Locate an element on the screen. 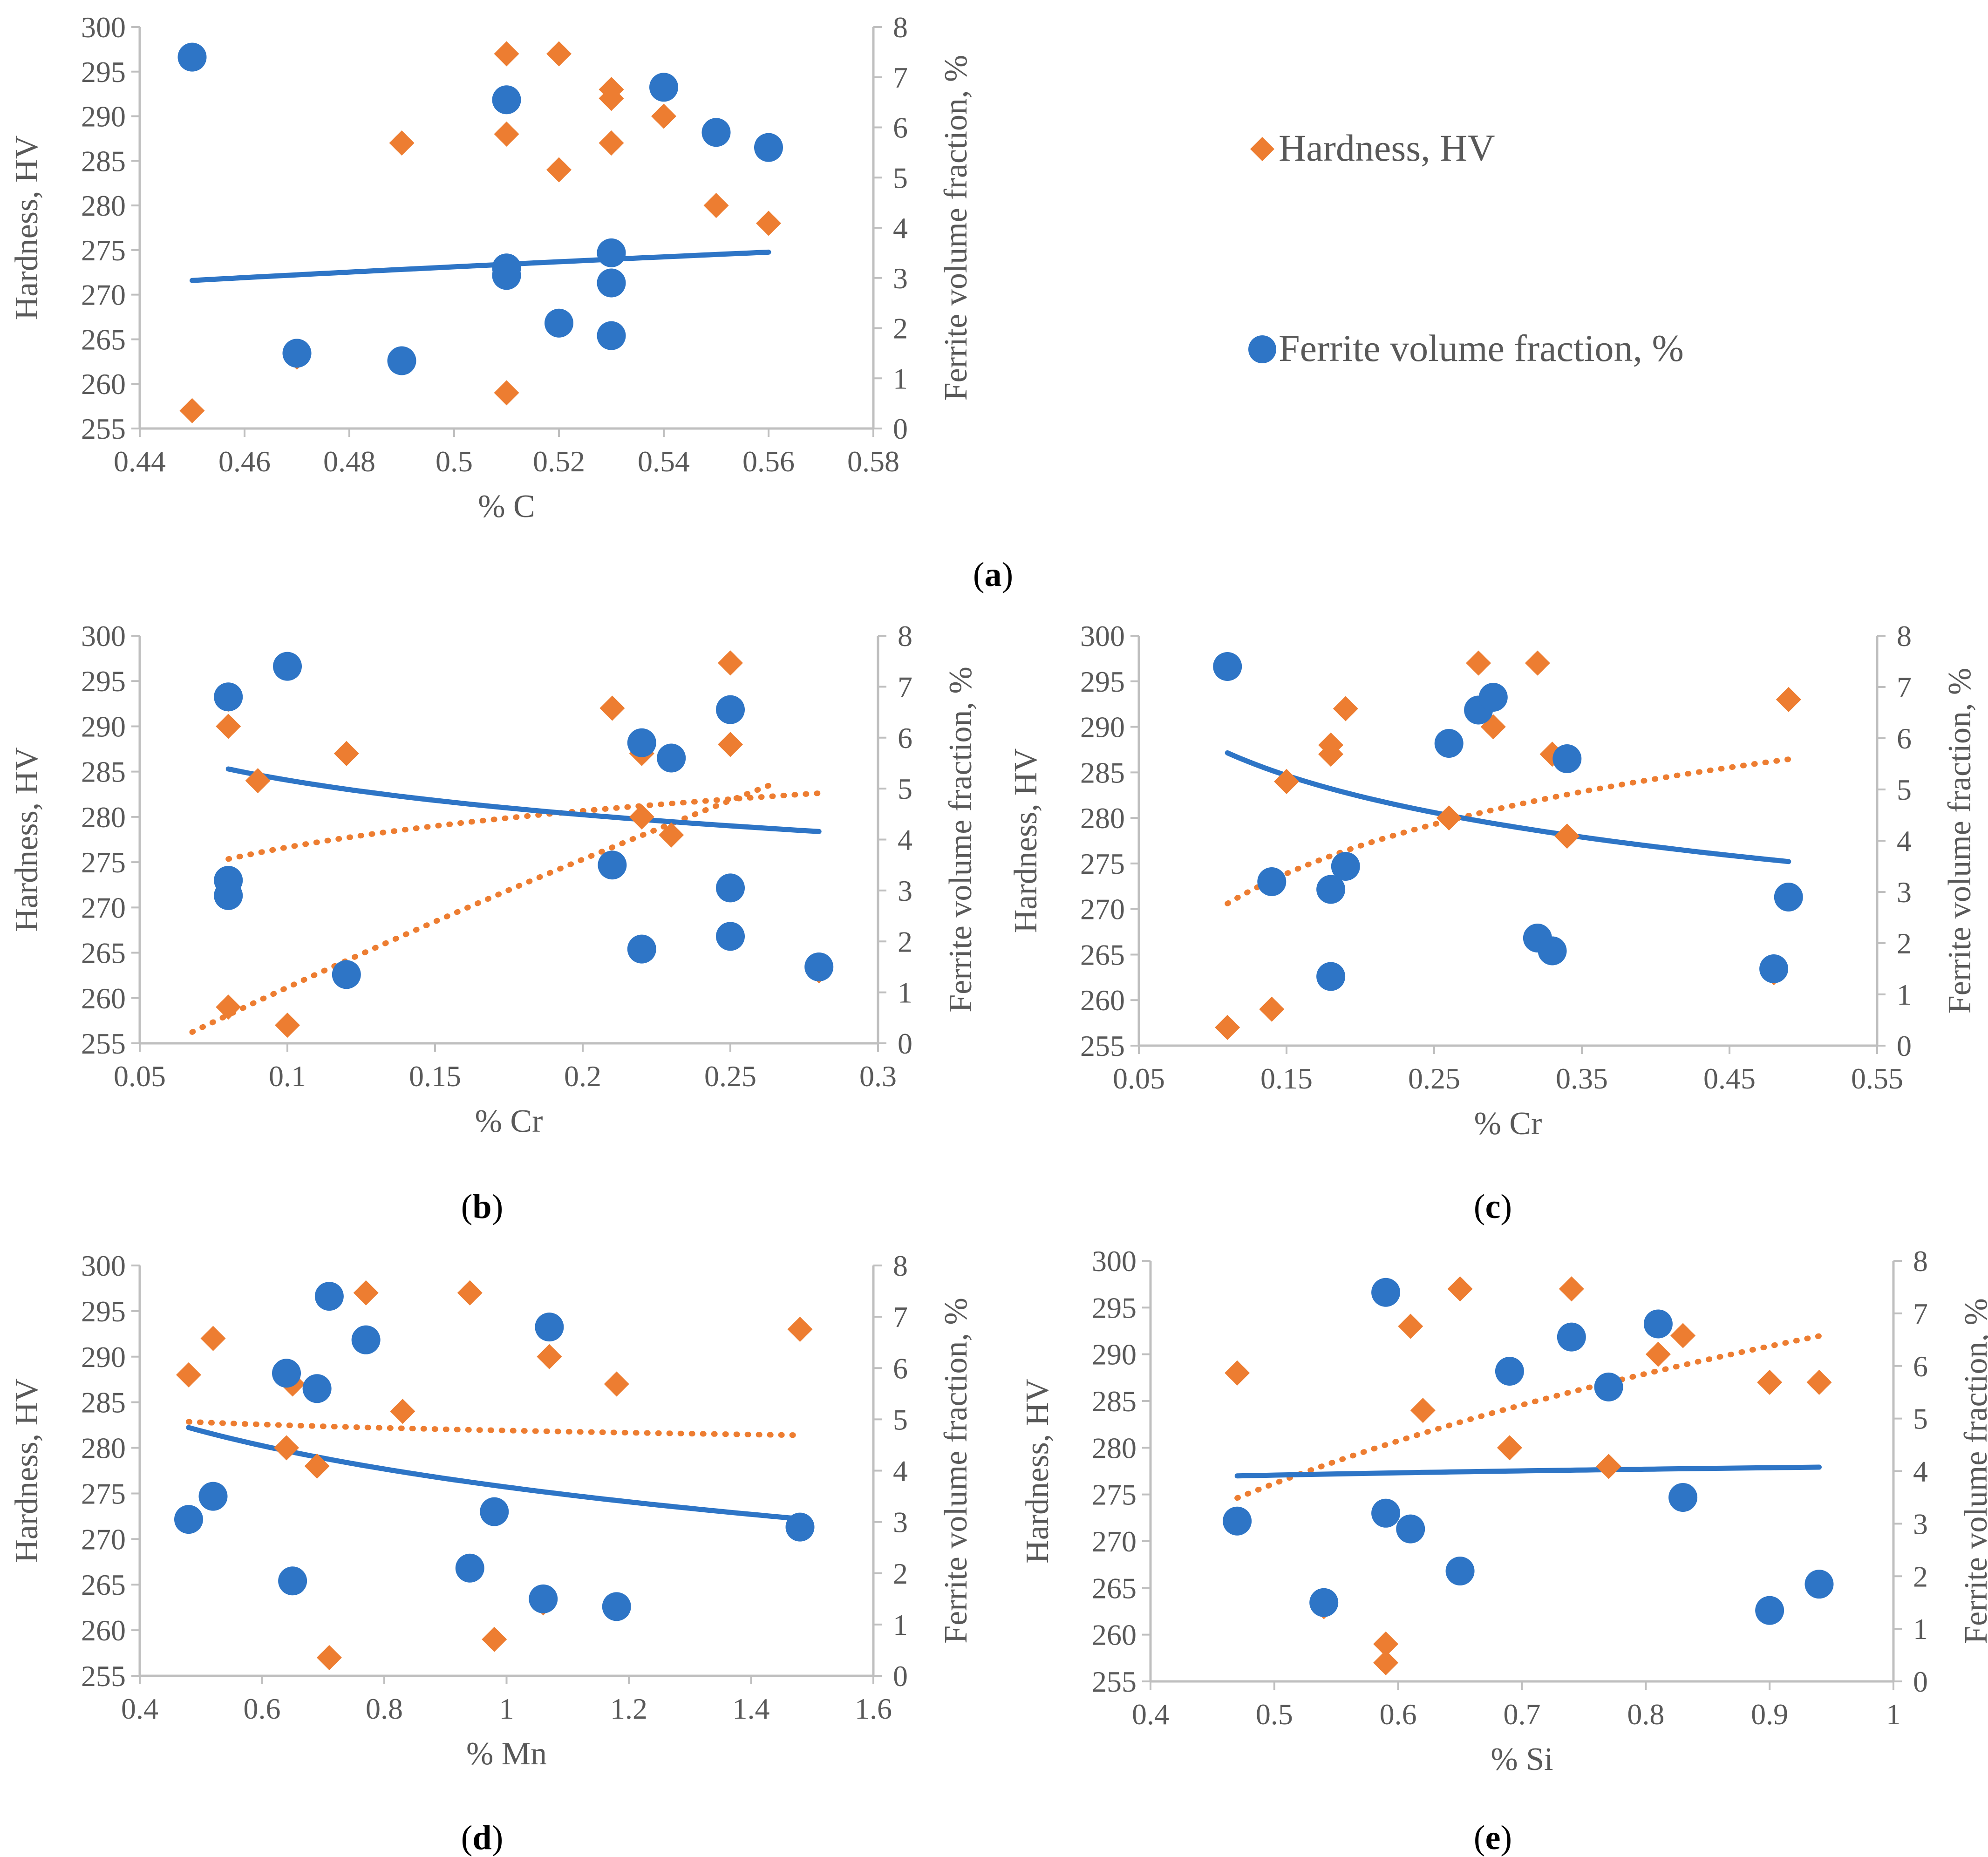 This screenshot has width=1988, height=1857. x-tick-label: 0.8 is located at coordinates (385, 1708).